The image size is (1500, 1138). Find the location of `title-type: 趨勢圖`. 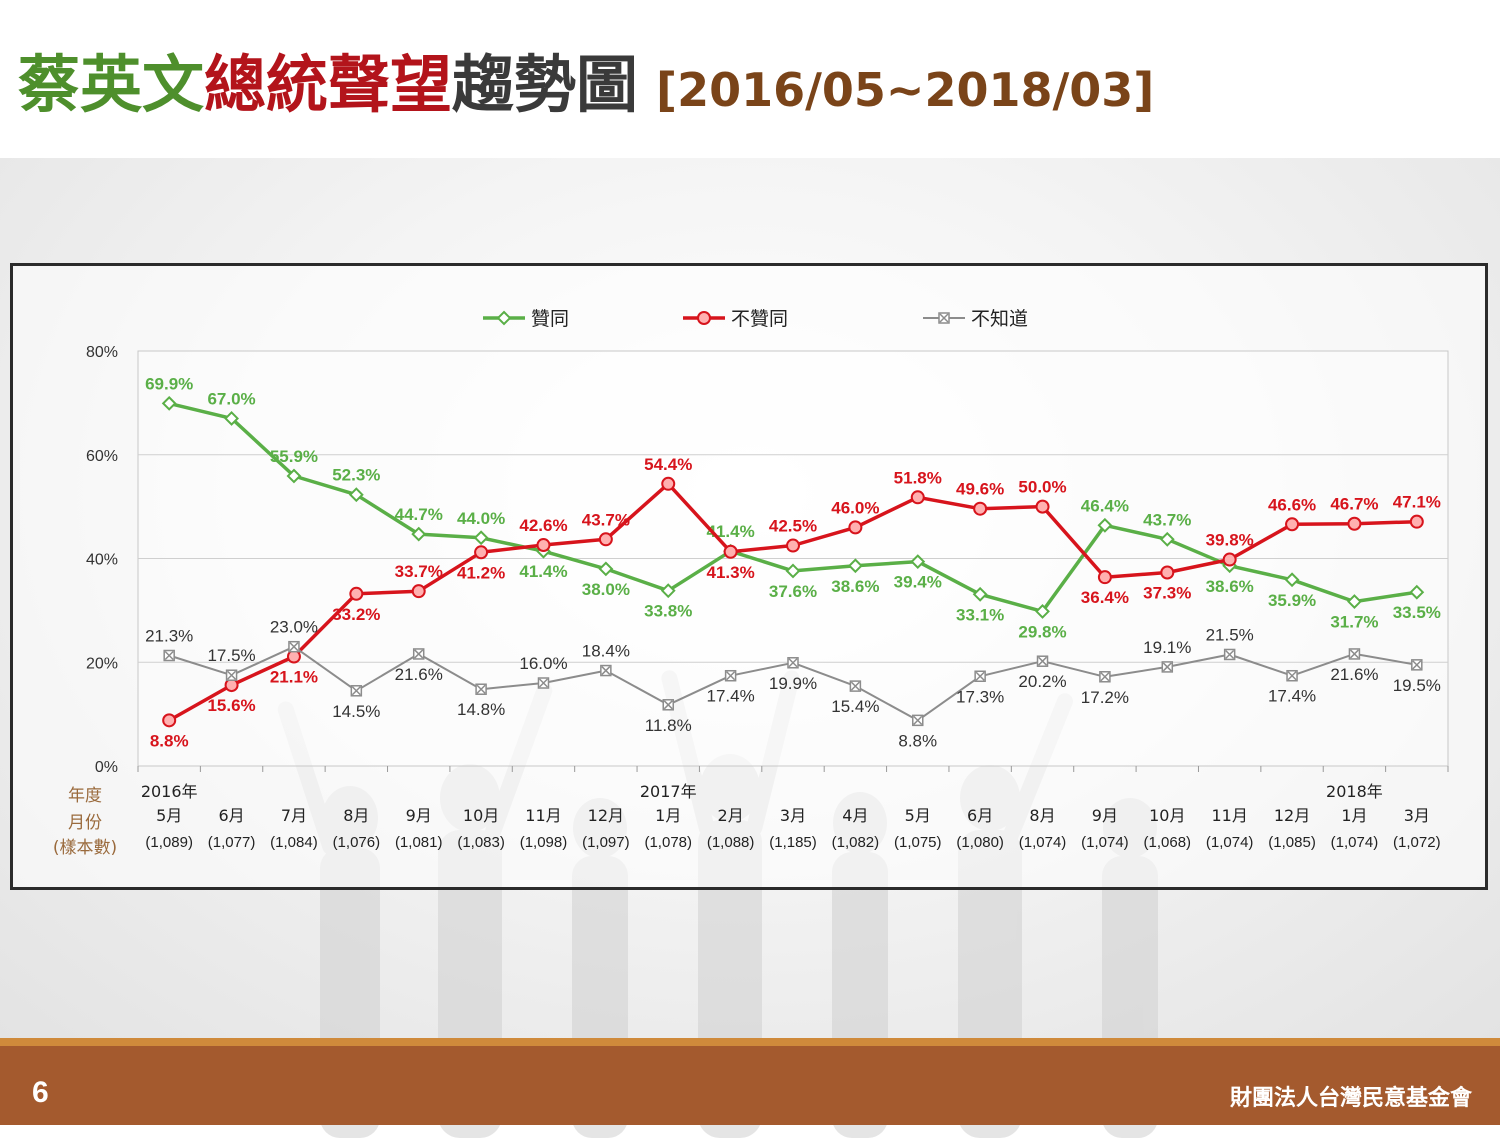

title-type: 趨勢圖 is located at coordinates (545, 84).